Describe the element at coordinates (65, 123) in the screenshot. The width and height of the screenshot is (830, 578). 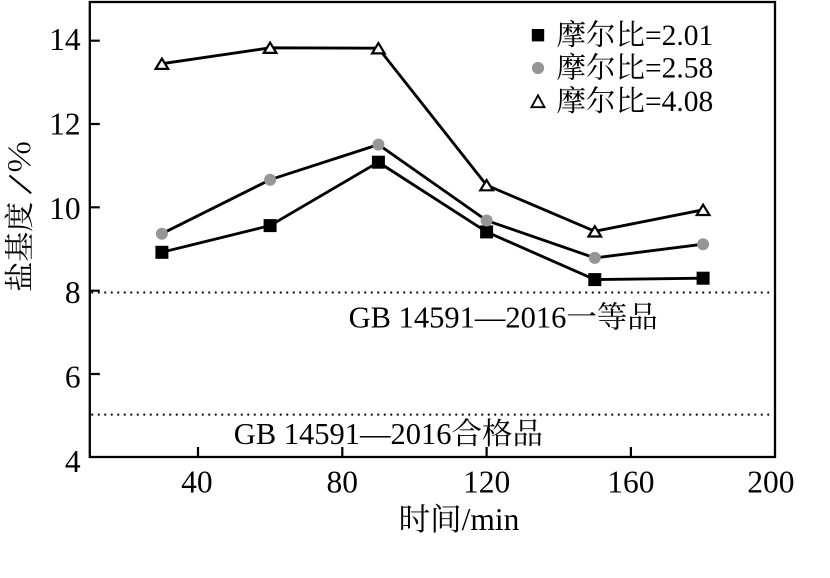
I see `svg-text: 12` at that location.